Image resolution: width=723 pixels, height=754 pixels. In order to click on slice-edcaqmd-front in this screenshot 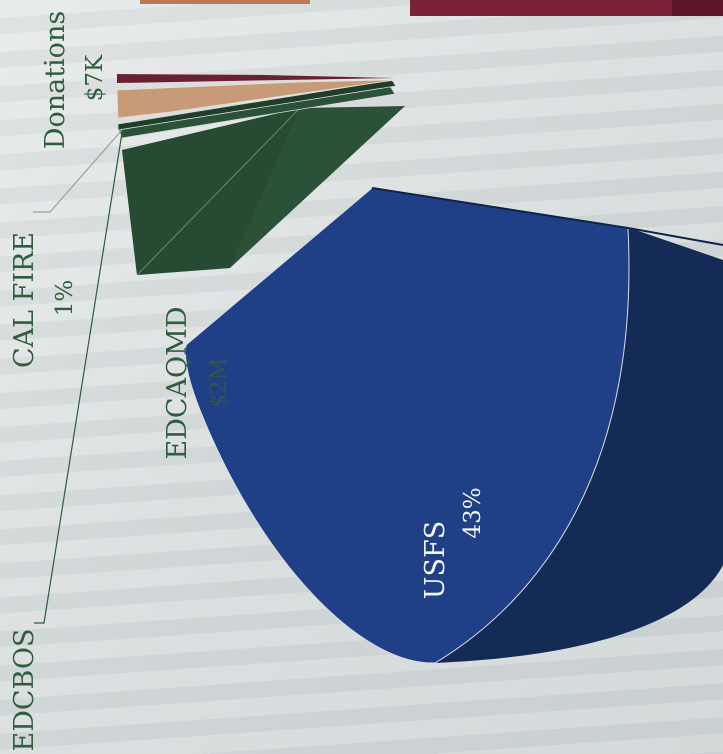, I will do `click(211, 191)`.